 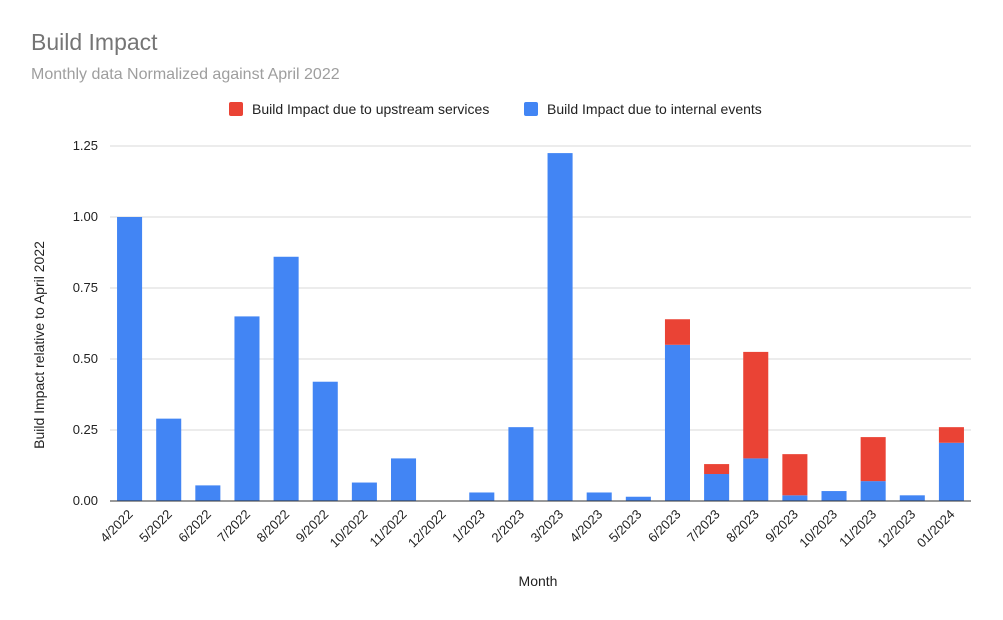 I want to click on x-tick-label: 12/2023, so click(x=897, y=529).